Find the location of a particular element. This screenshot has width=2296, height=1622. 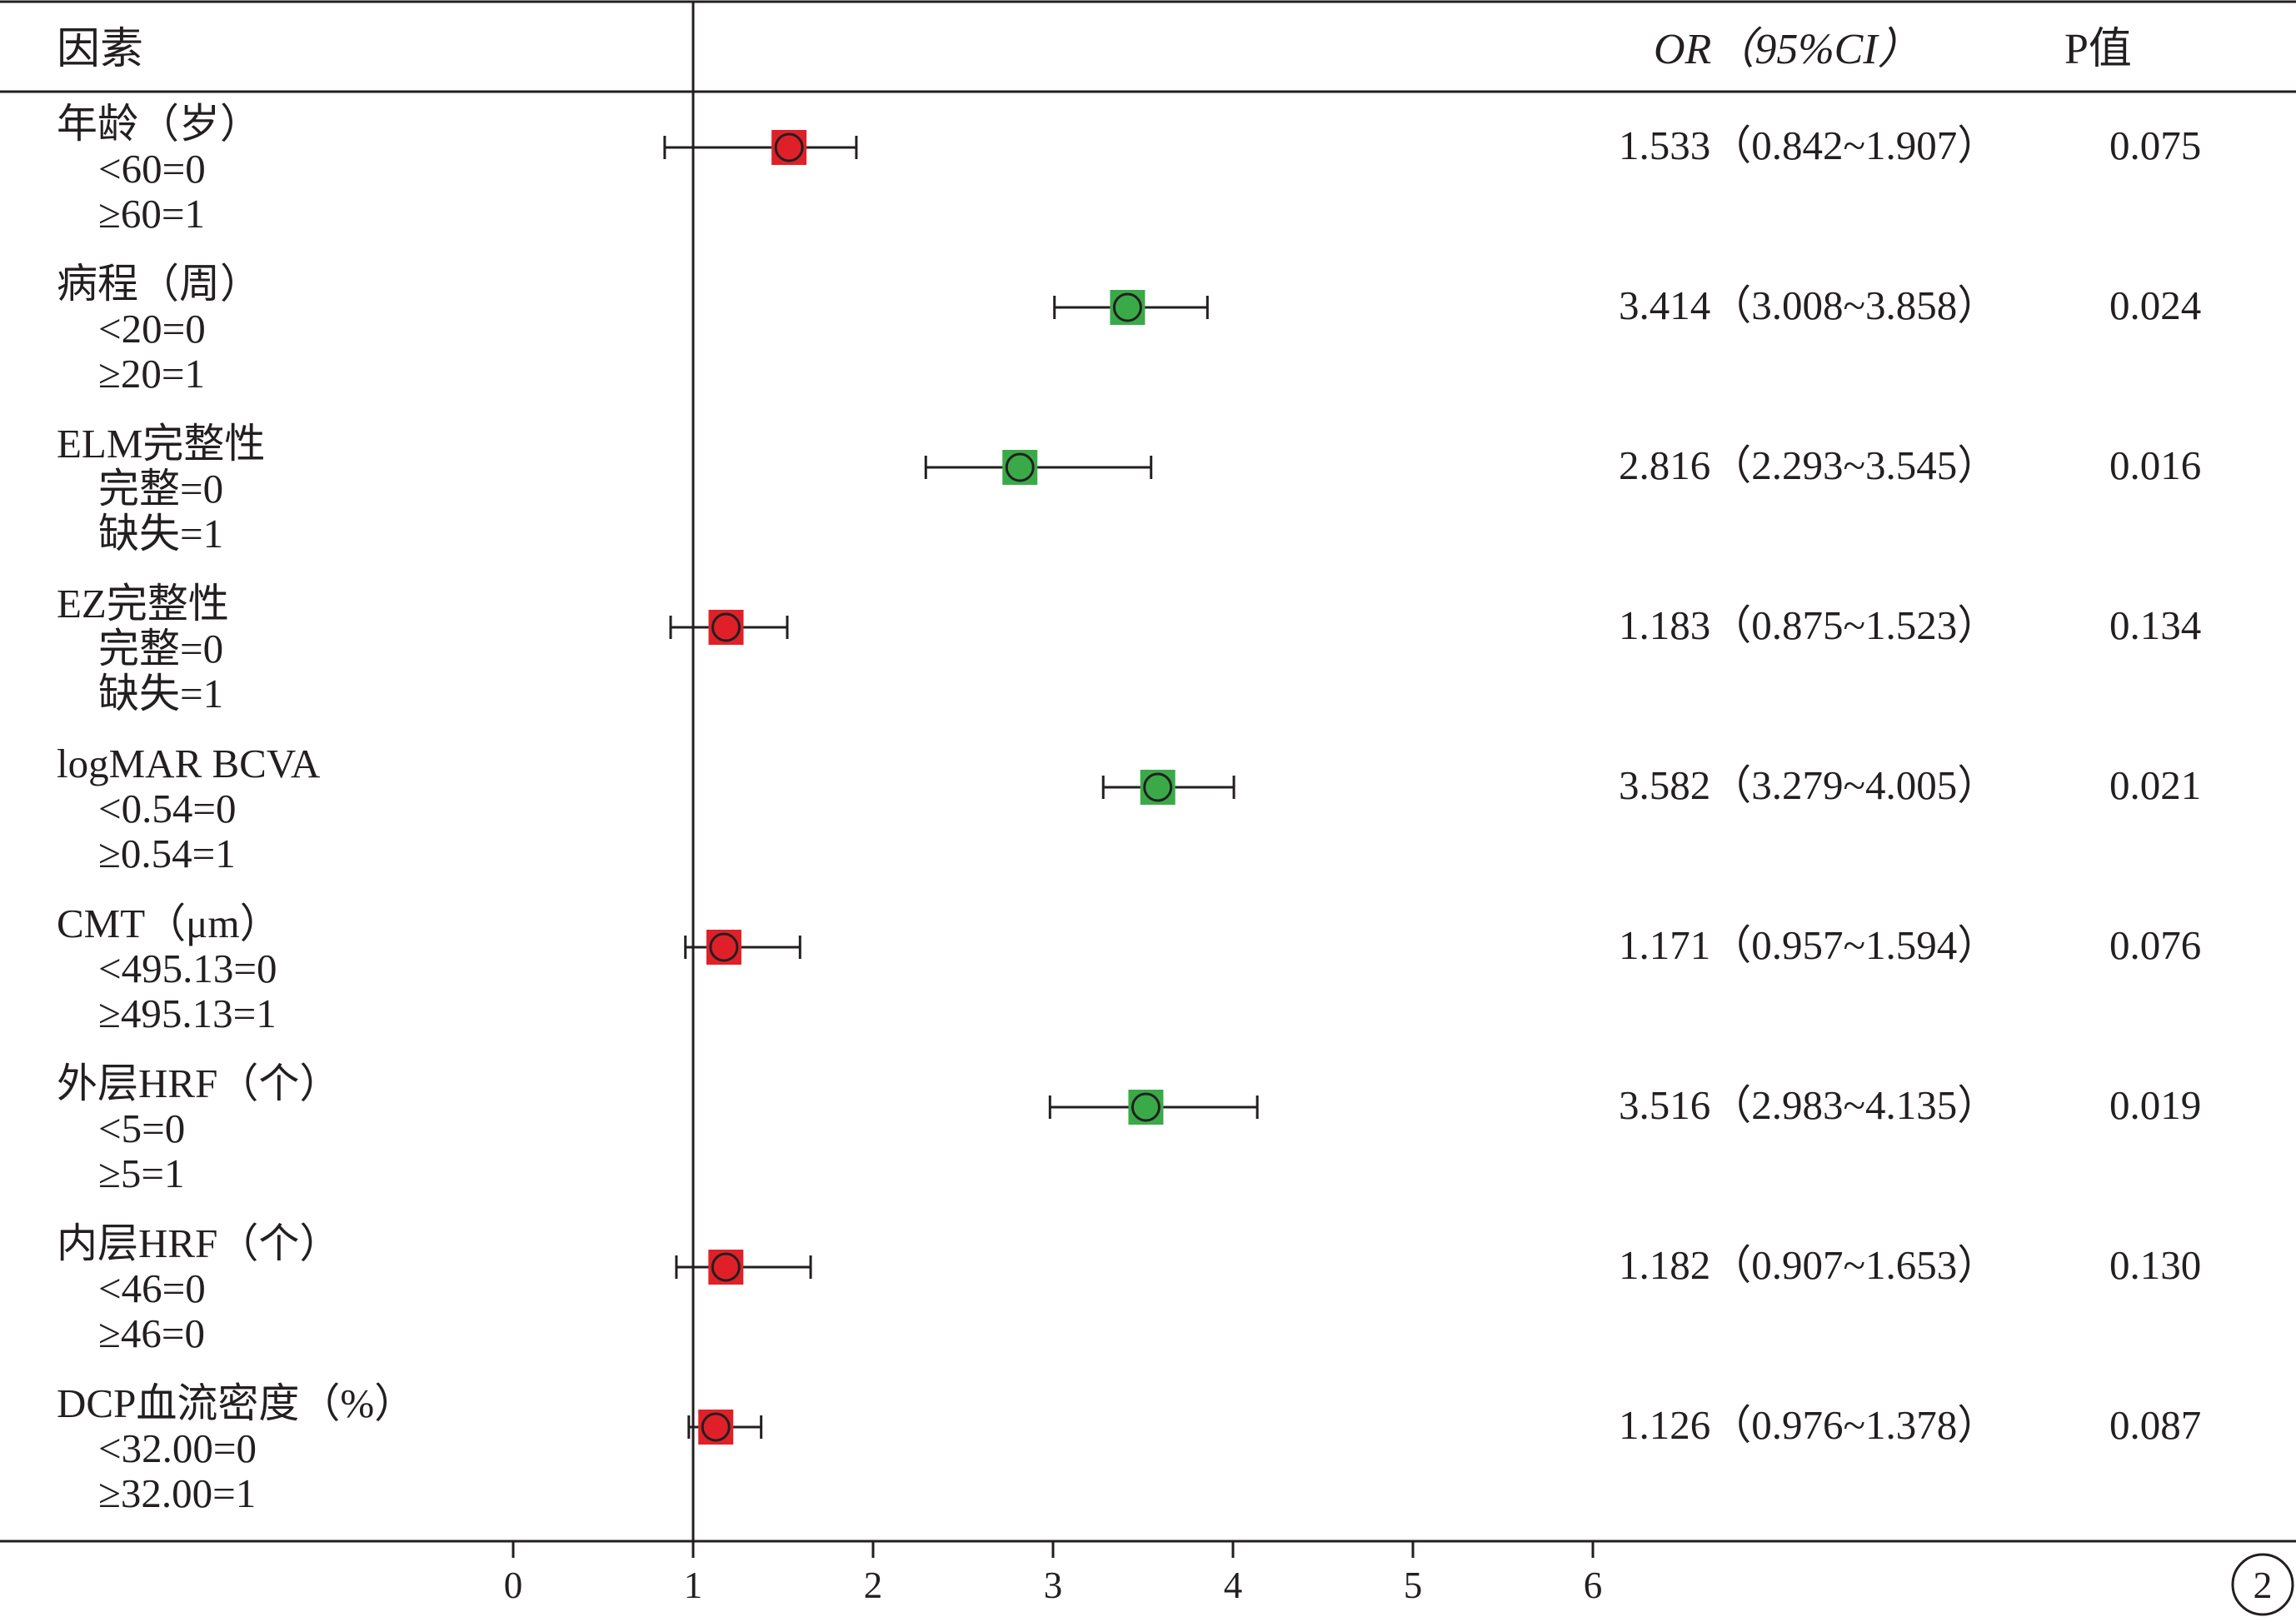

or-ci-value: 1.183（0.875~1.523） is located at coordinates (1808, 625).